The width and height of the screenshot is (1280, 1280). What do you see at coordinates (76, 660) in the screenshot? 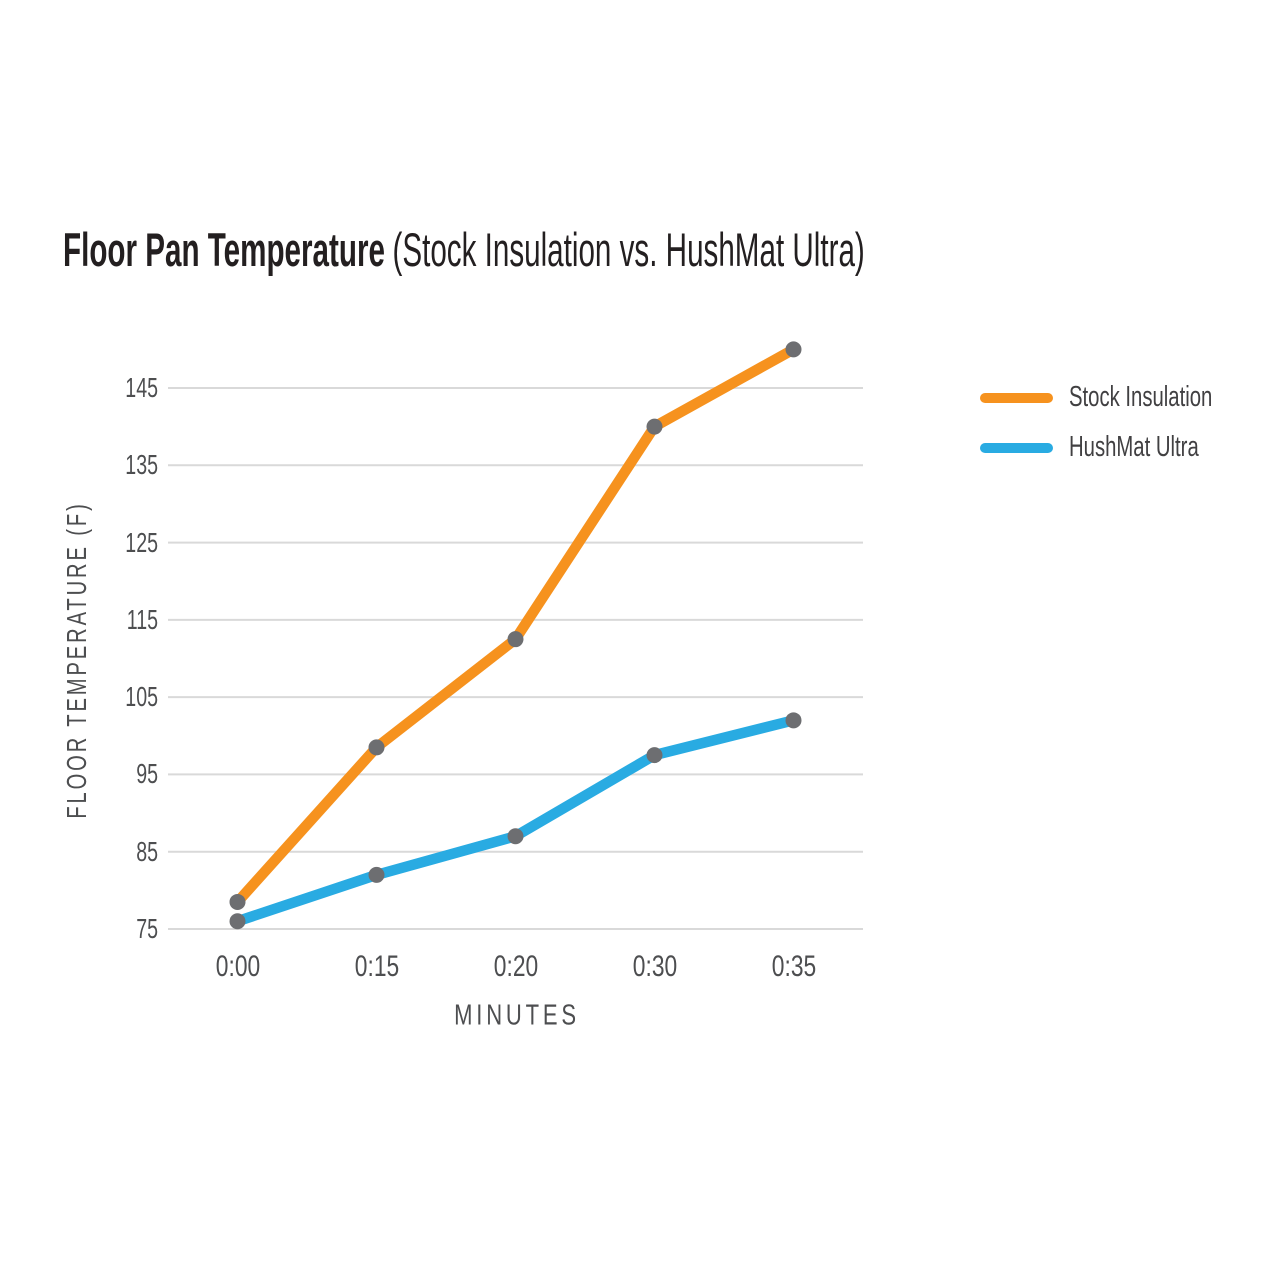
I see `y-axis-title: FLOOR TEMPERATURE (F)` at bounding box center [76, 660].